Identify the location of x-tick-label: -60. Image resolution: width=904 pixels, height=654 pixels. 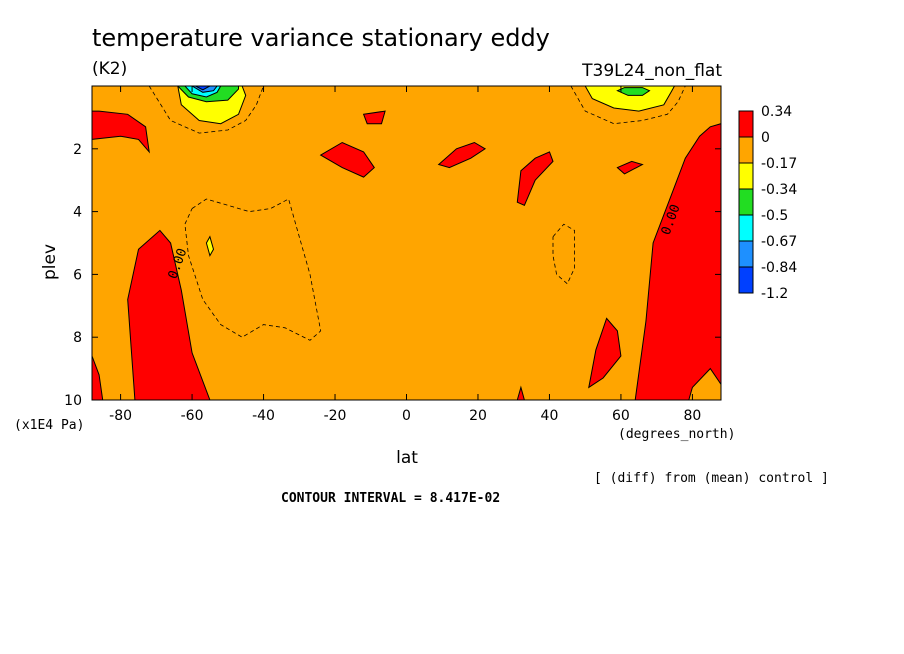
(192, 416).